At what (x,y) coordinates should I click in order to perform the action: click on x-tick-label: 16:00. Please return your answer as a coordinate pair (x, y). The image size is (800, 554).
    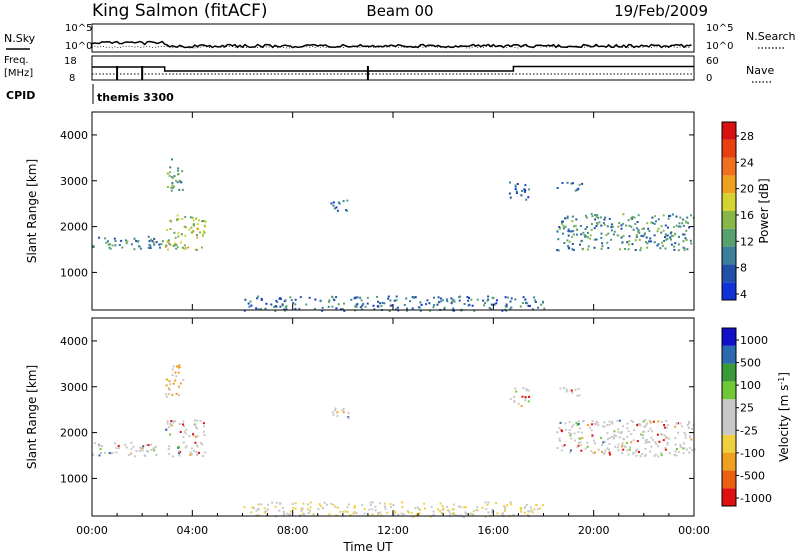
    Looking at the image, I should click on (493, 530).